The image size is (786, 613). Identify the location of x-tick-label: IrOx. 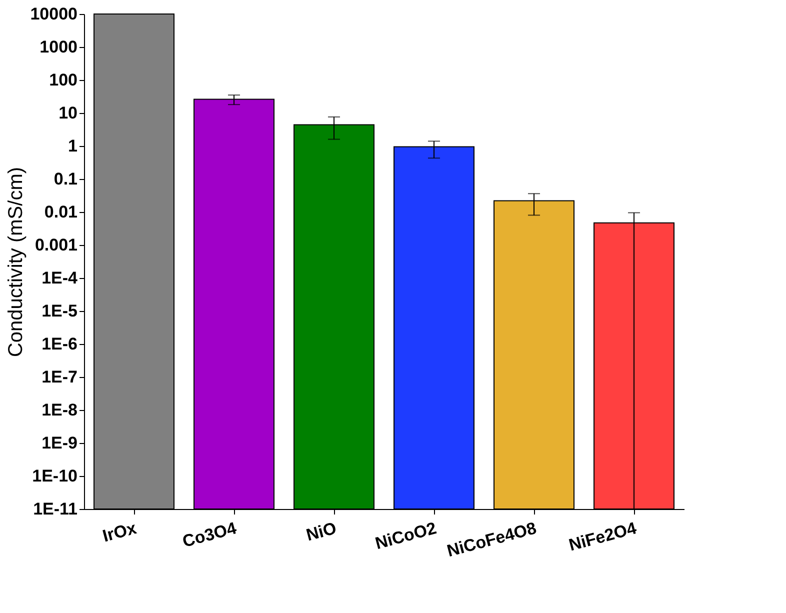
(119, 532).